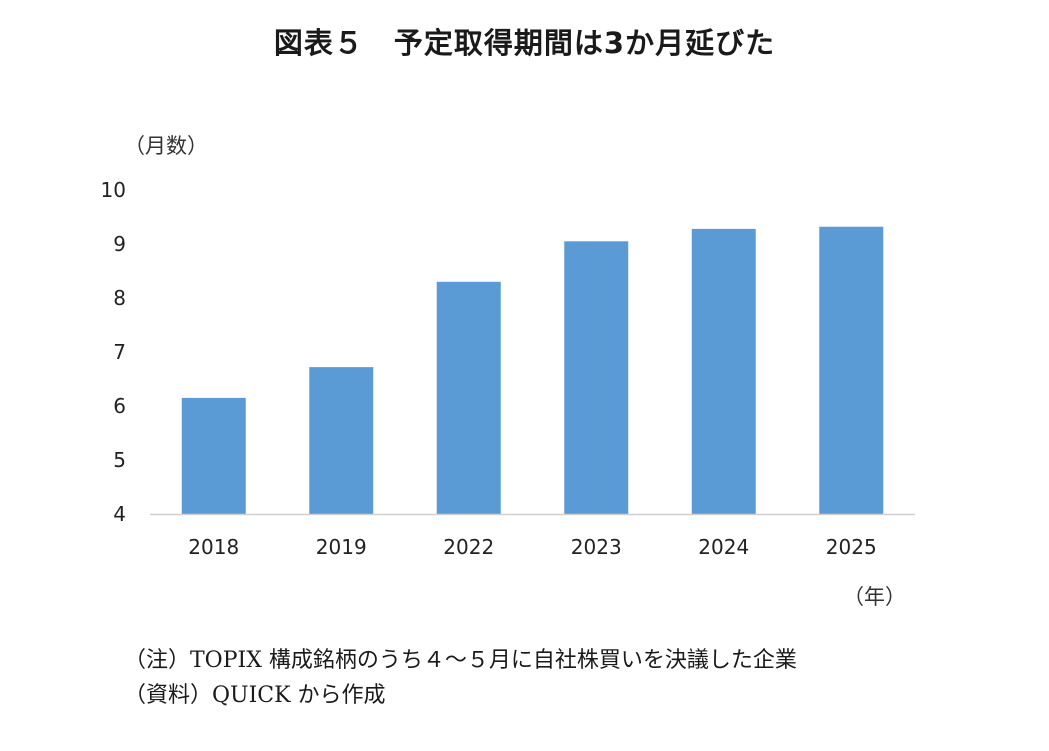  Describe the element at coordinates (341, 440) in the screenshot. I see `bar-2019` at that location.